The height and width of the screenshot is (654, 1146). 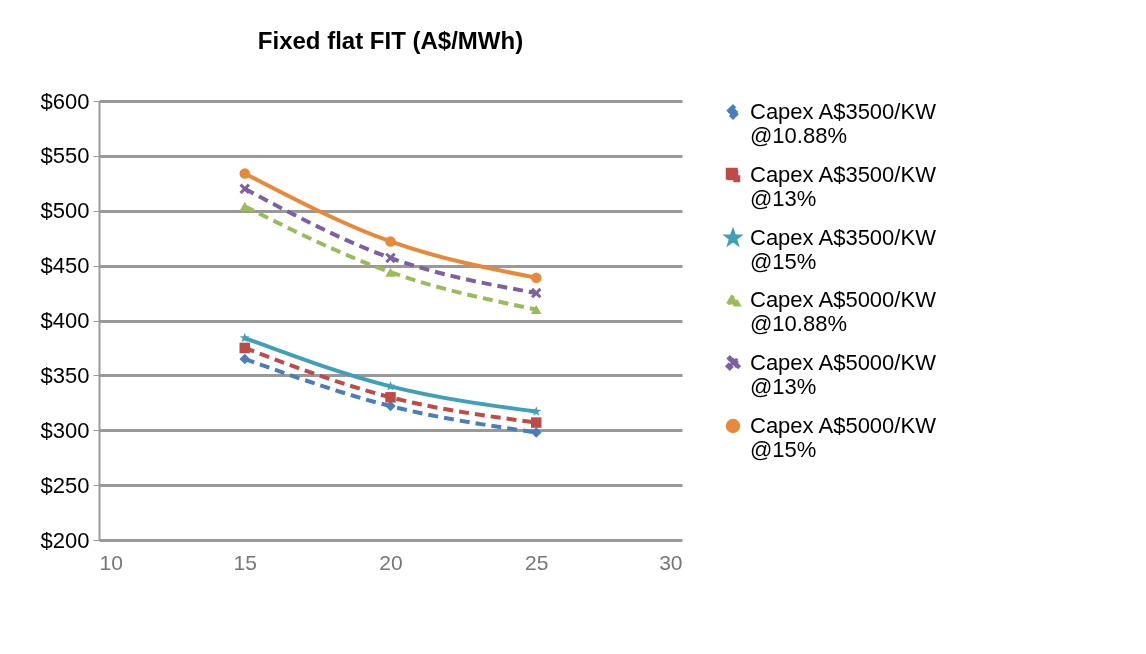 I want to click on legend-label: Capex A$5000/KW @13%, so click(x=843, y=374).